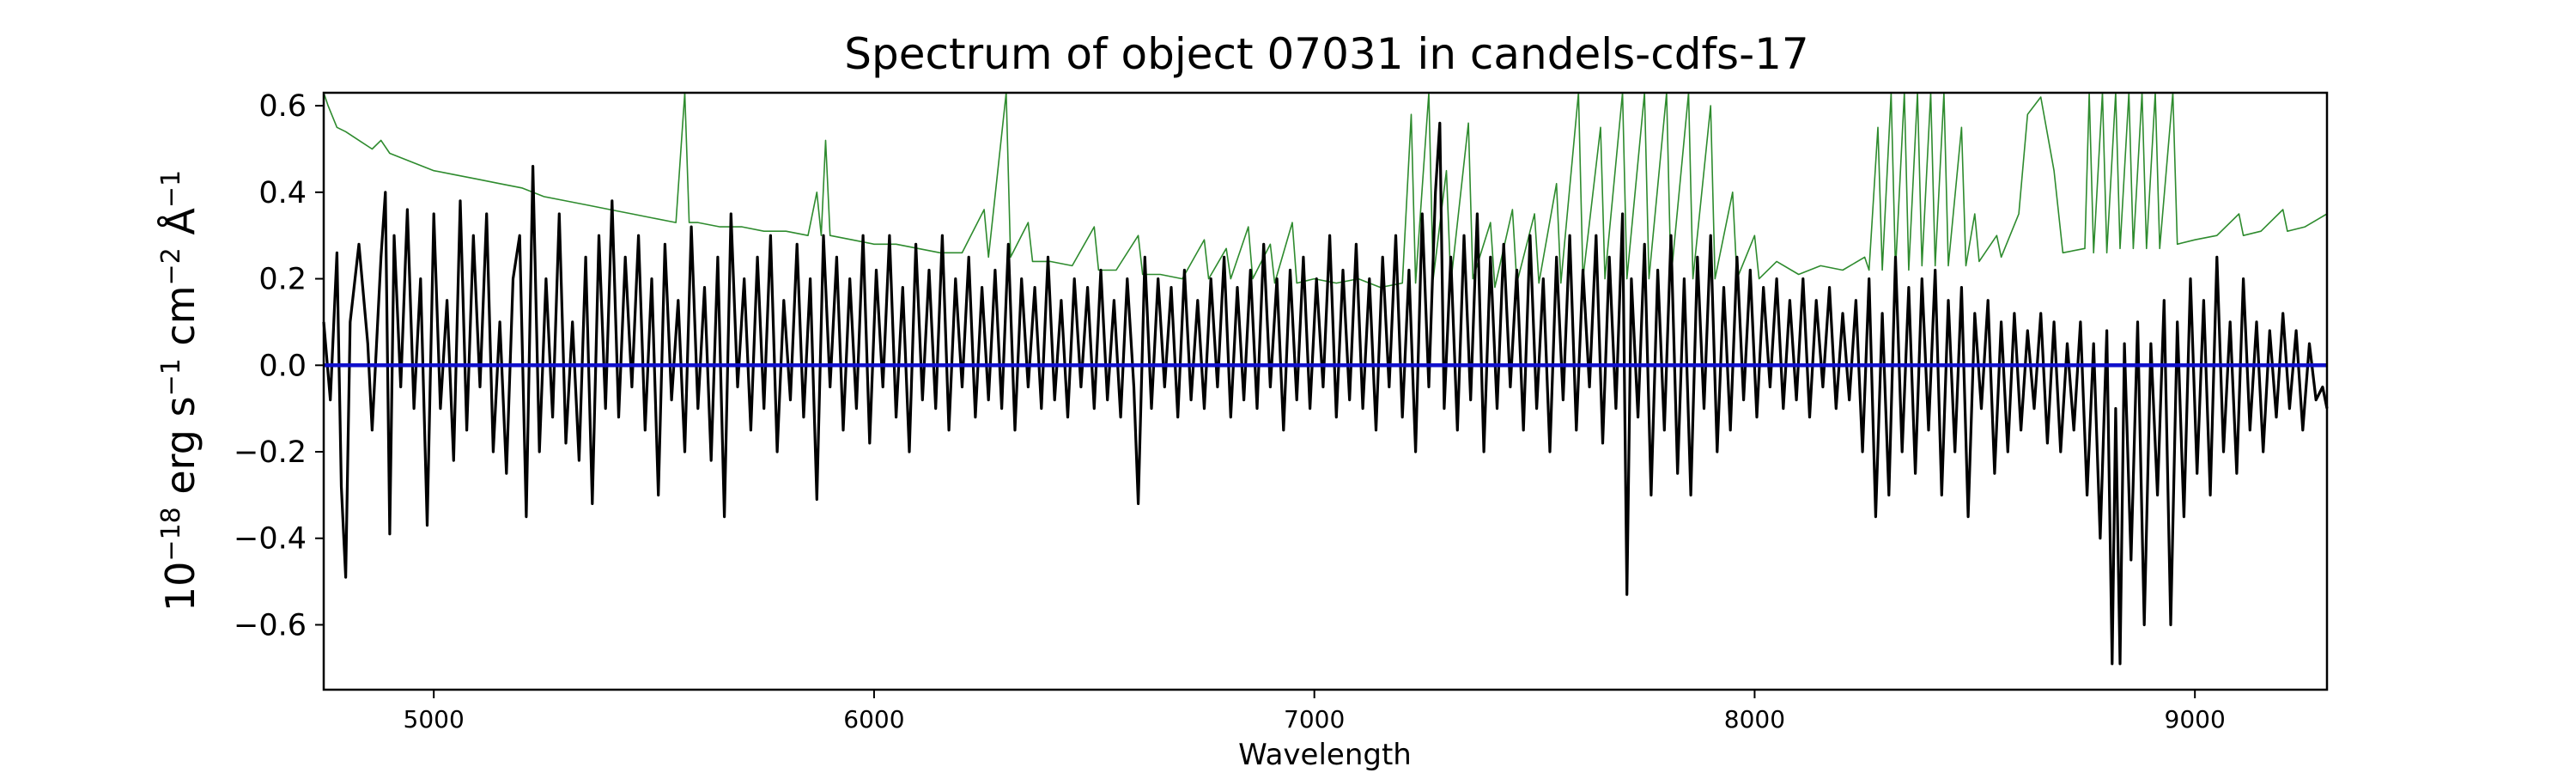 This screenshot has width=2576, height=773. I want to click on y-label-unit3: Å, so click(180, 228).